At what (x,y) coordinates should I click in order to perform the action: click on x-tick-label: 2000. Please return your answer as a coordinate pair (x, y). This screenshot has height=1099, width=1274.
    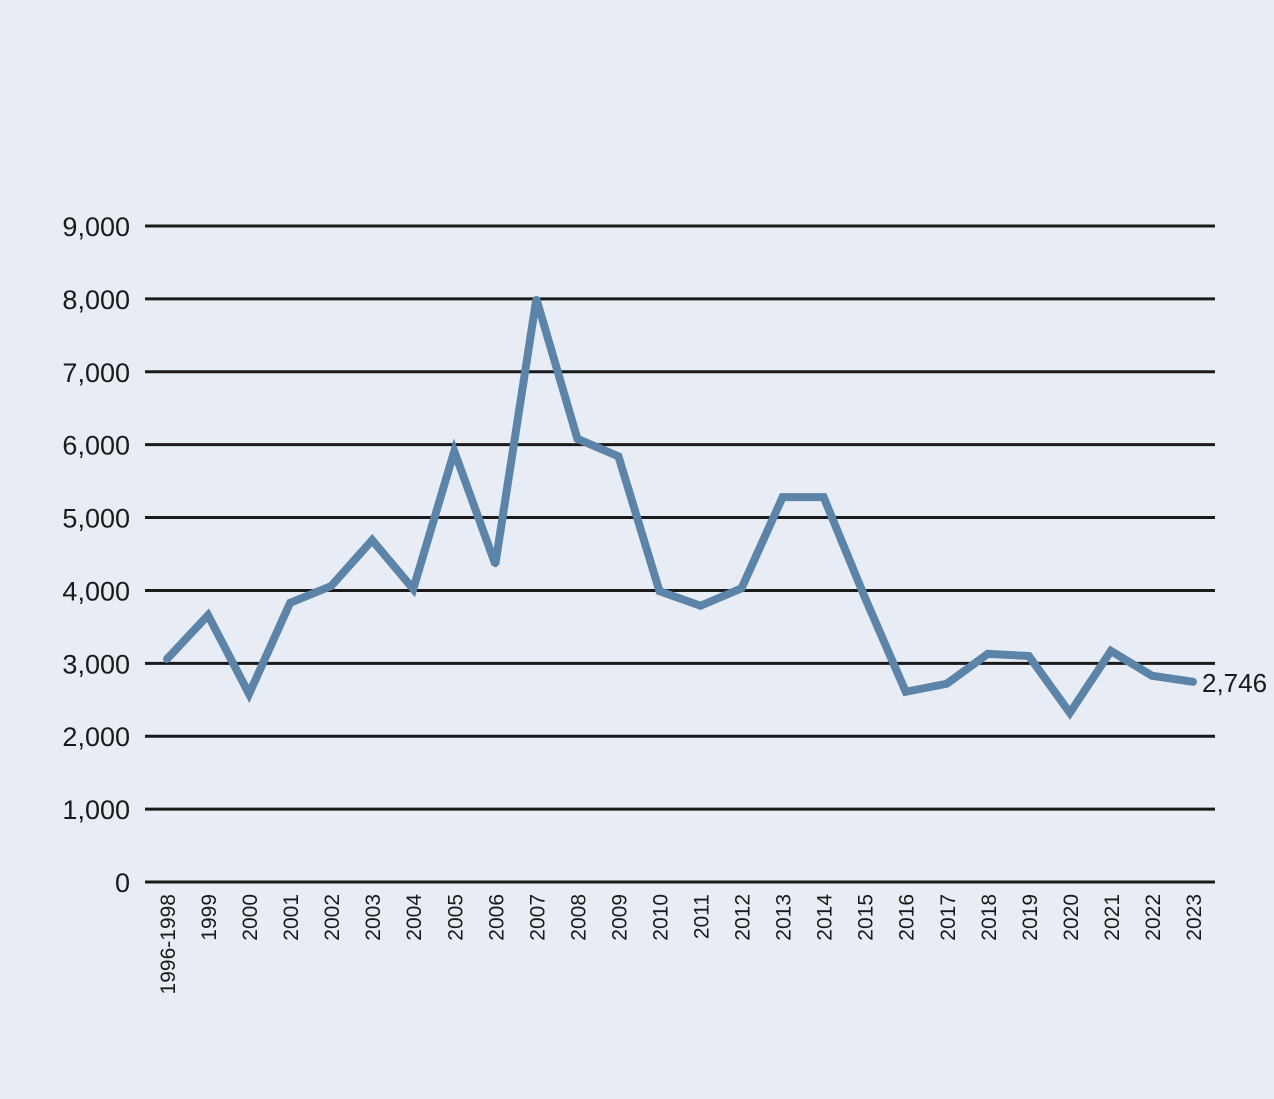
    Looking at the image, I should click on (250, 917).